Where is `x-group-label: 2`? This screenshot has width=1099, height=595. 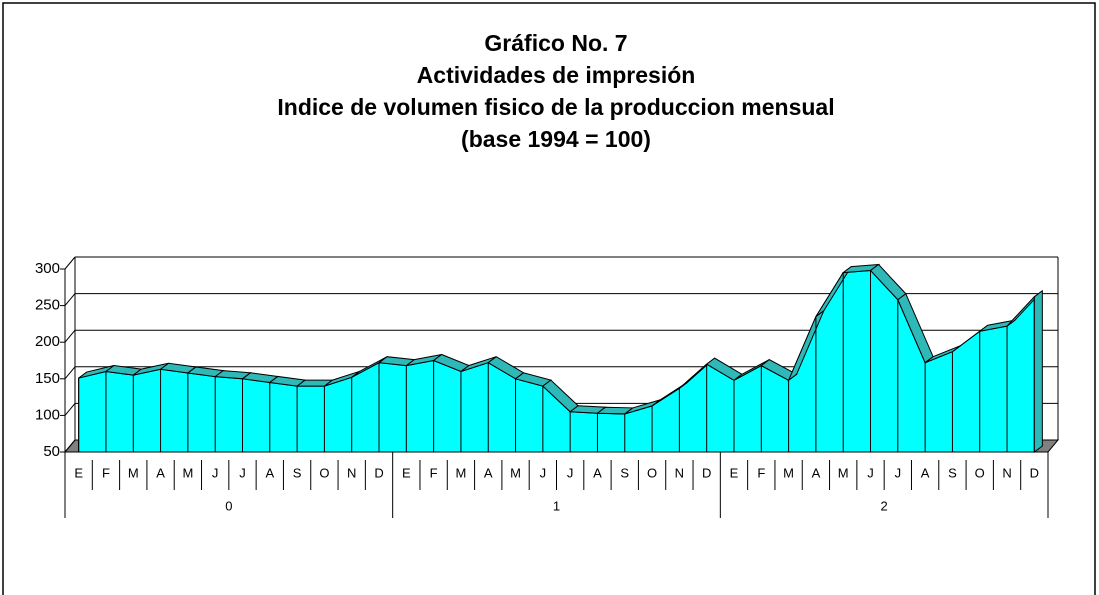
x-group-label: 2 is located at coordinates (884, 505).